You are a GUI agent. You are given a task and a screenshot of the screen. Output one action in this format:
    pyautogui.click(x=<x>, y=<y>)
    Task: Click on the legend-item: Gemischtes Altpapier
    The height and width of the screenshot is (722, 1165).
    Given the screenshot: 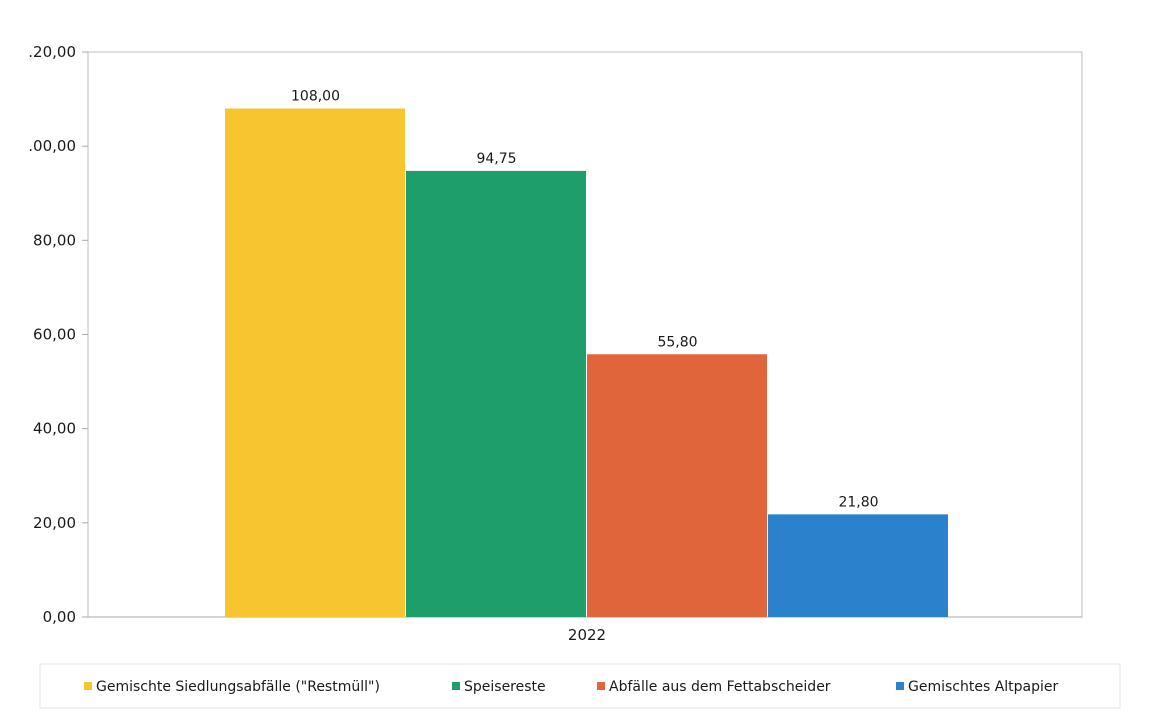 What is the action you would take?
    pyautogui.click(x=977, y=687)
    